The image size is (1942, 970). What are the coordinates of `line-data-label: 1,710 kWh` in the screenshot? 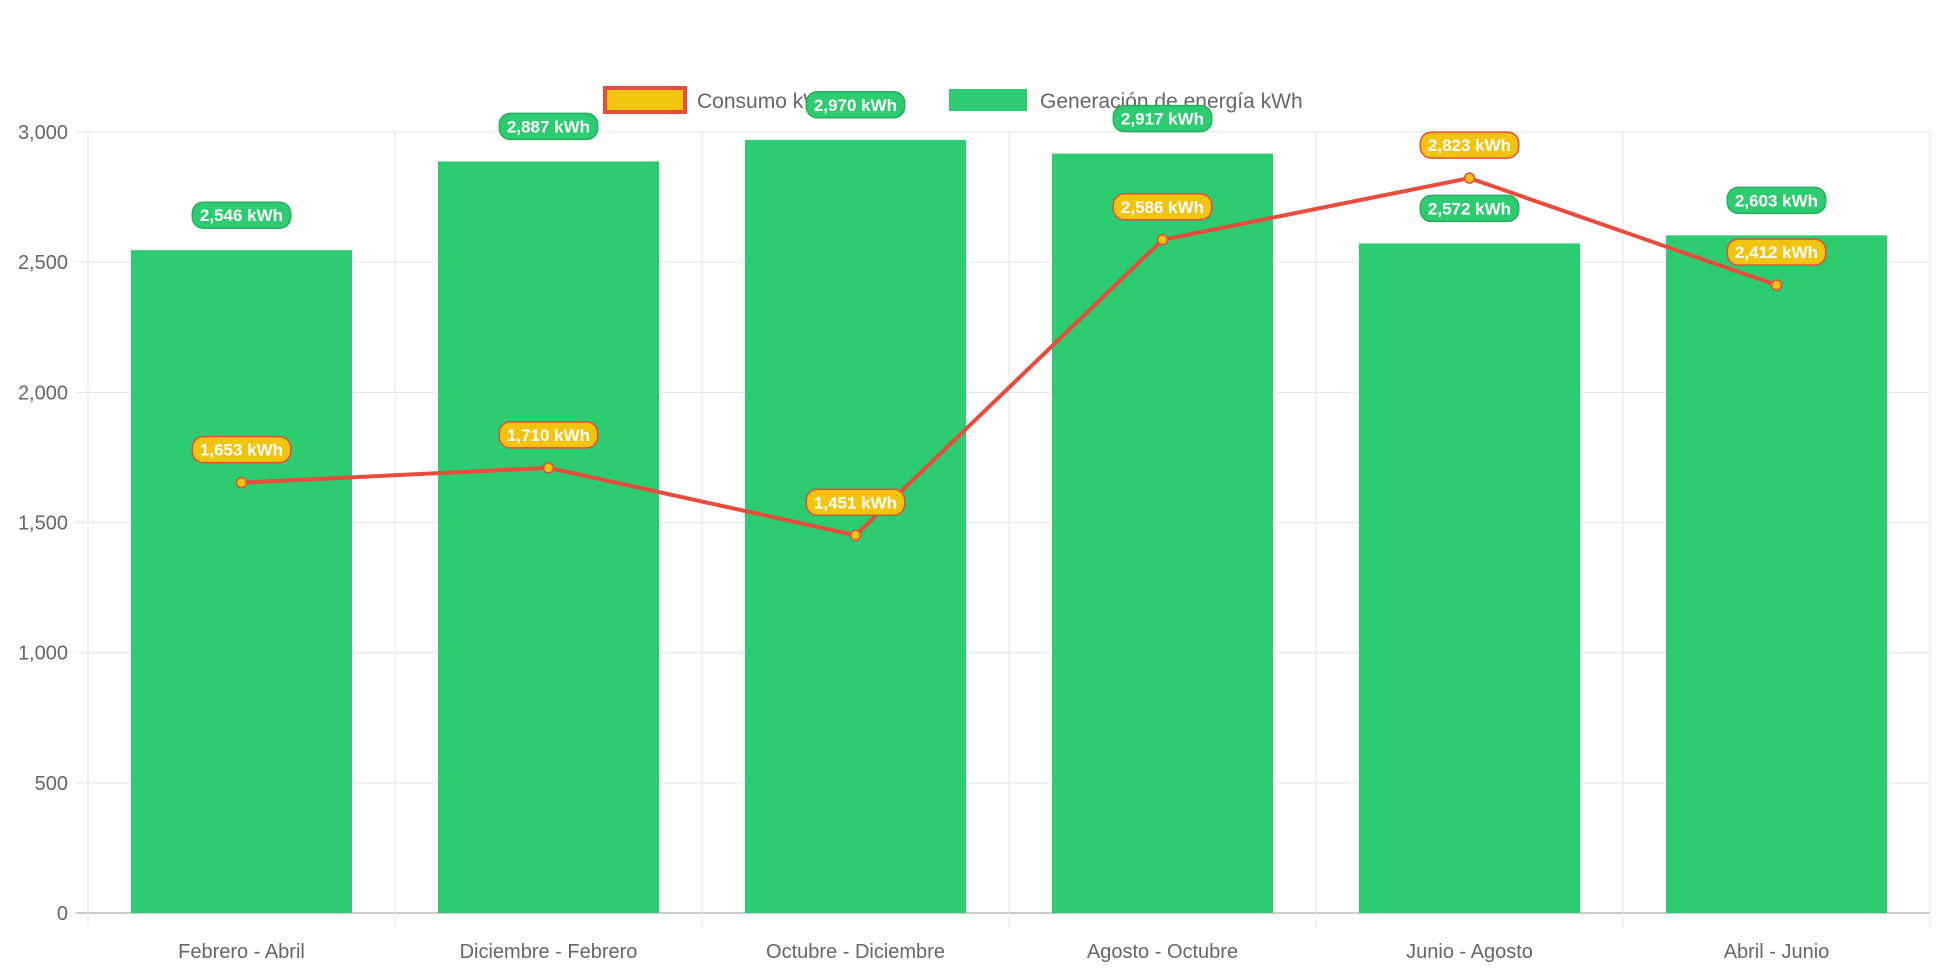 It's located at (548, 435).